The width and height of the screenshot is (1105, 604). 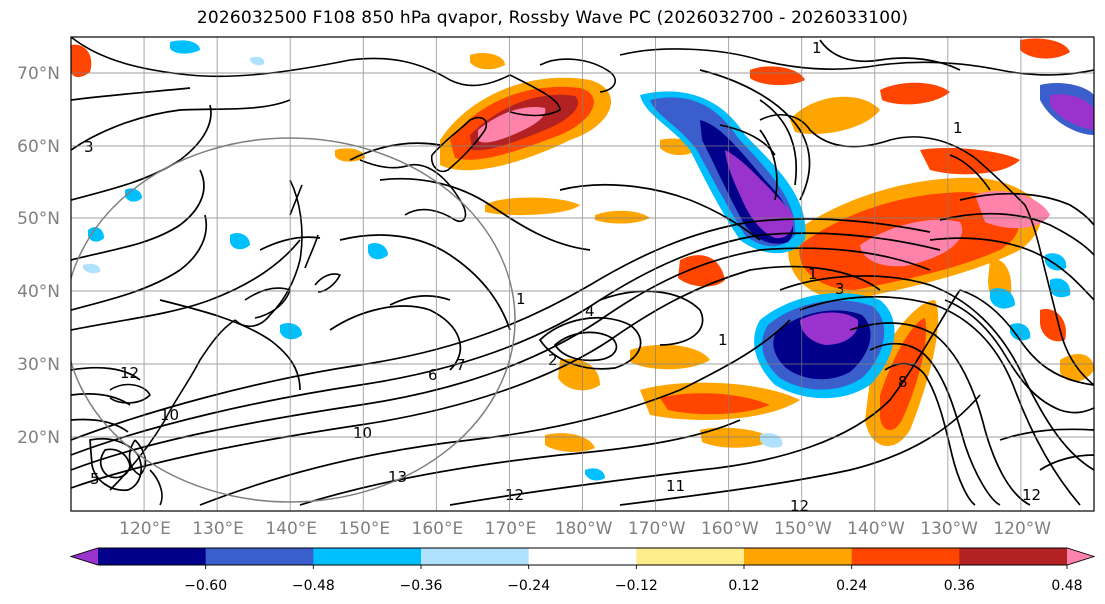 I want to click on contour-label: 6, so click(x=433, y=375).